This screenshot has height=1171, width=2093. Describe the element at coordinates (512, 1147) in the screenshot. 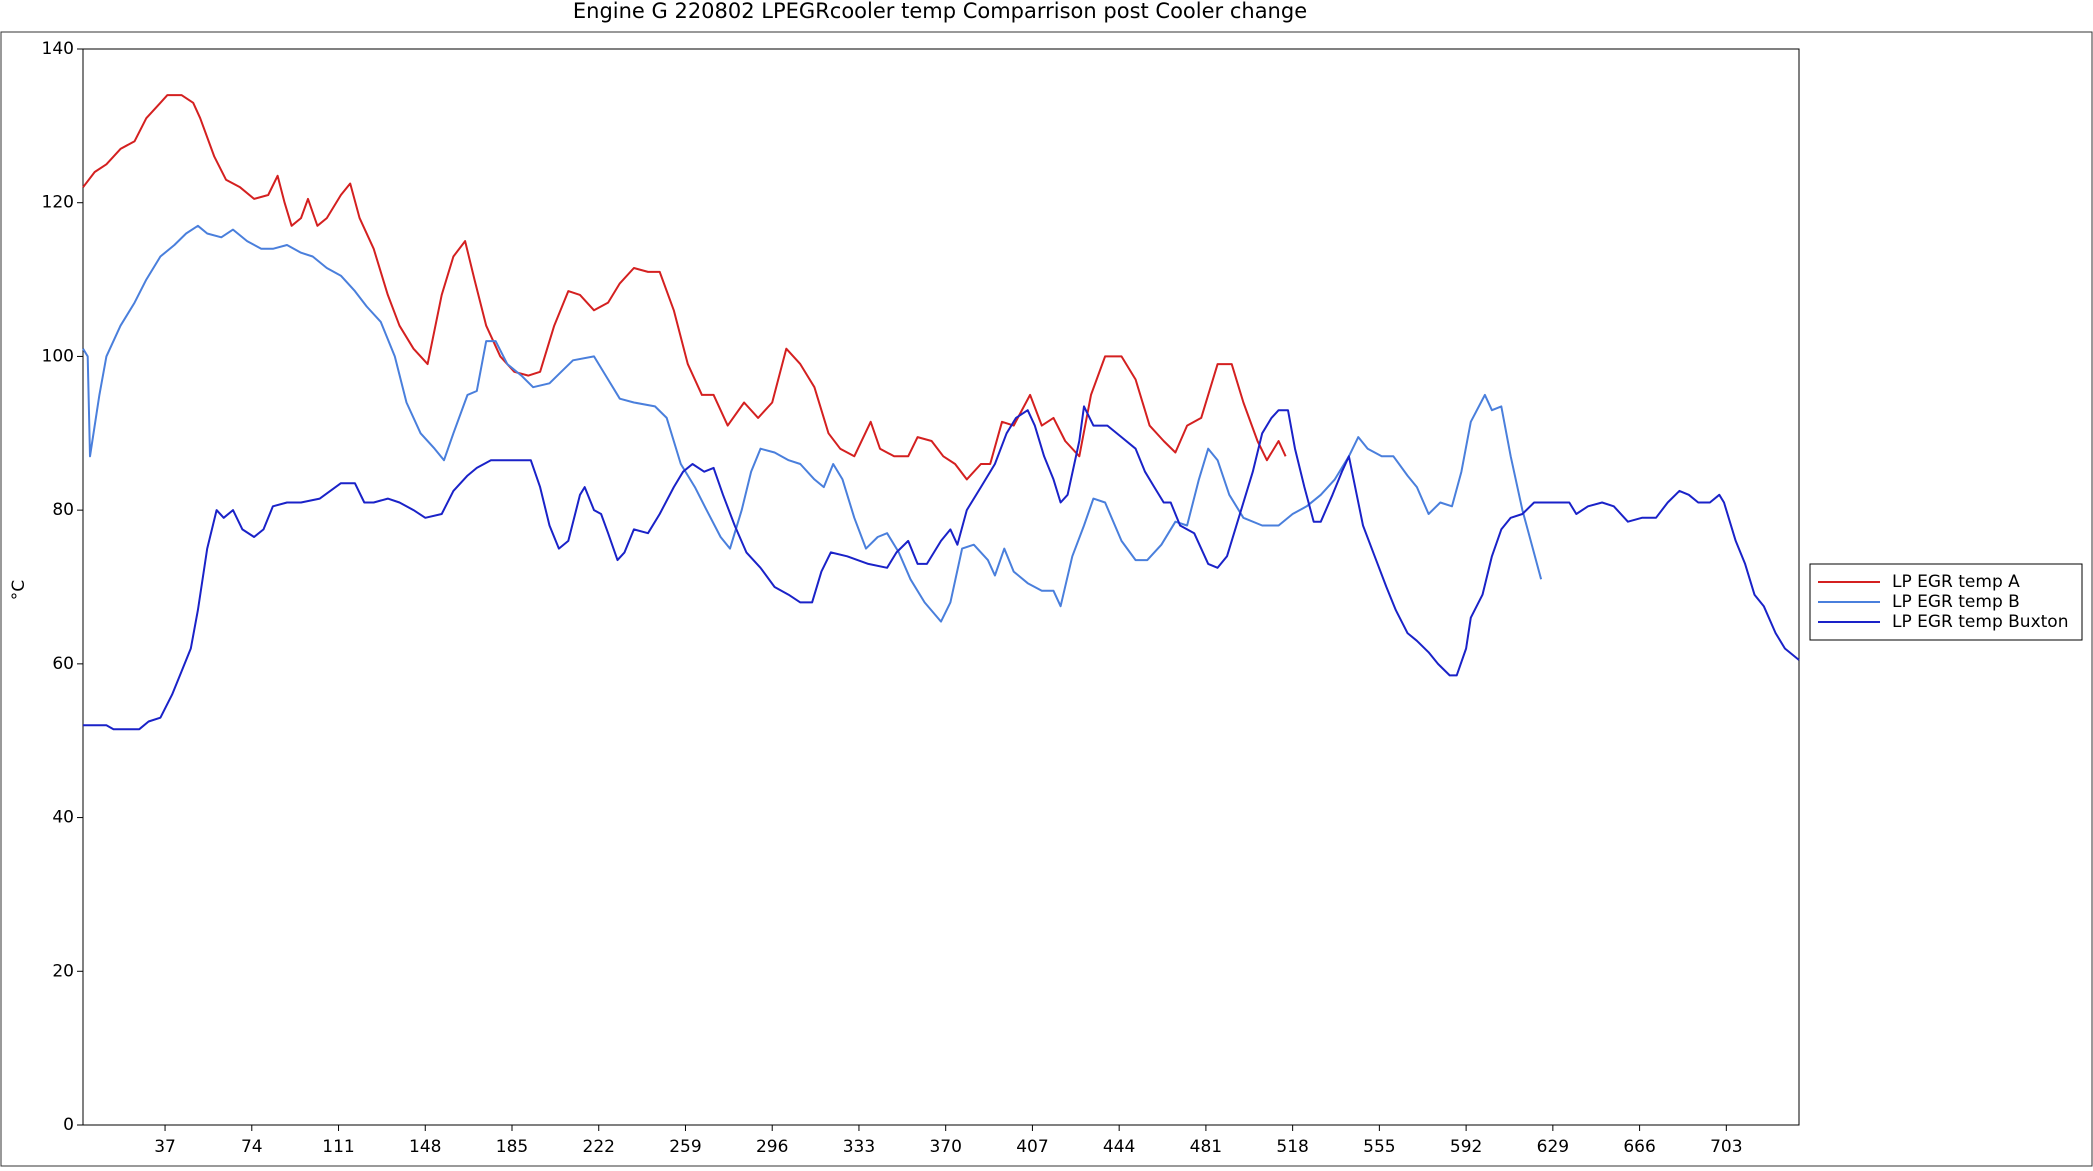

I see `x-tick-label: 185` at that location.